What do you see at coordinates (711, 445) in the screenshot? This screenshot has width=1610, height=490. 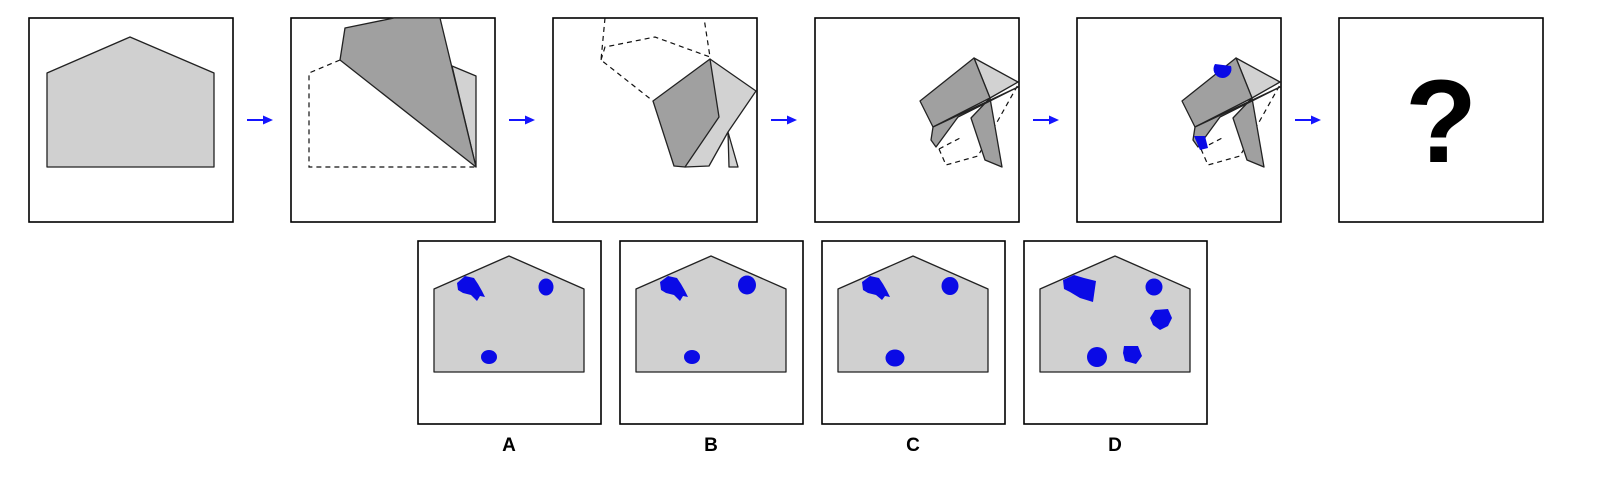 I see `option-b-label: B` at bounding box center [711, 445].